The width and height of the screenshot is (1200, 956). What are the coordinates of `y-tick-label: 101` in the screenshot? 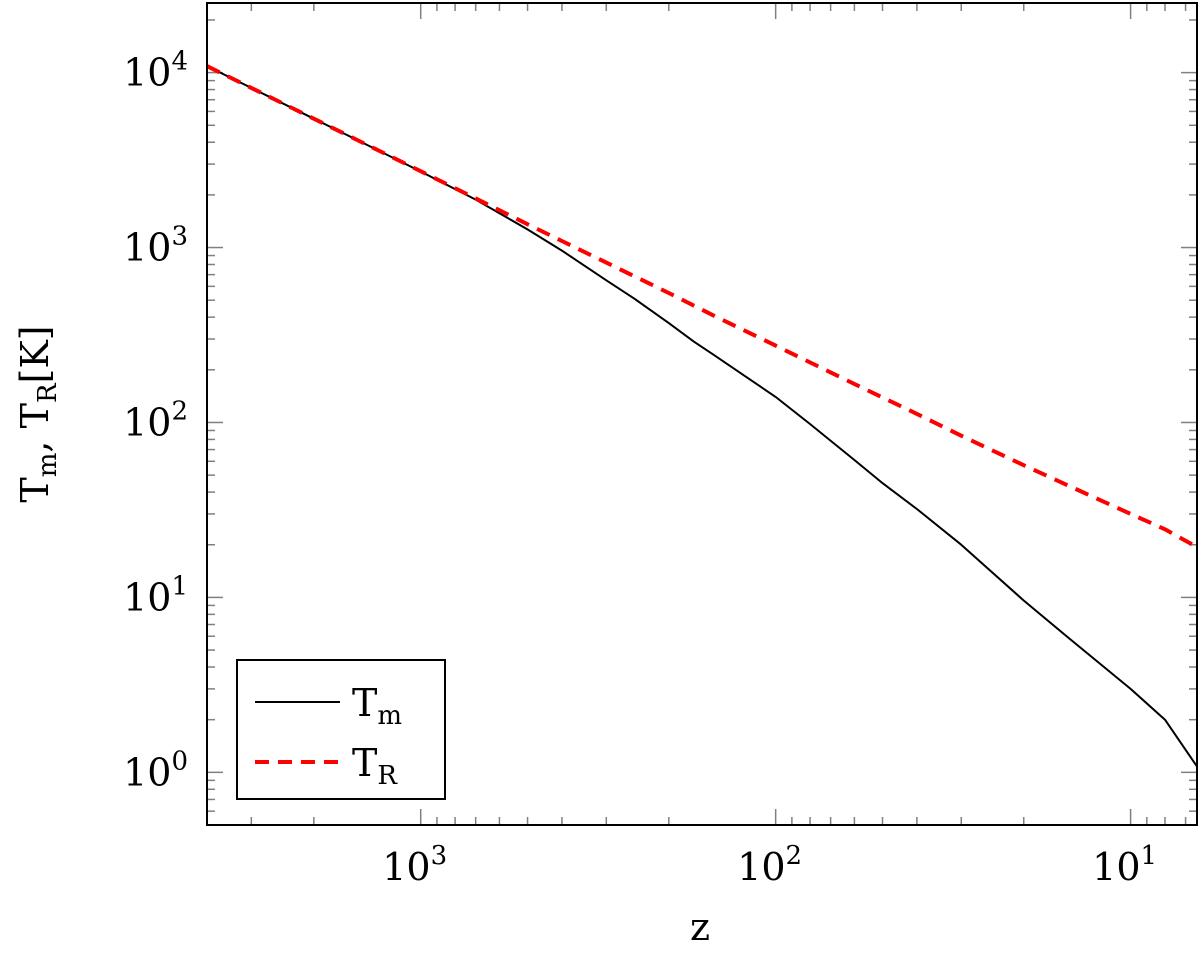 It's located at (155, 595).